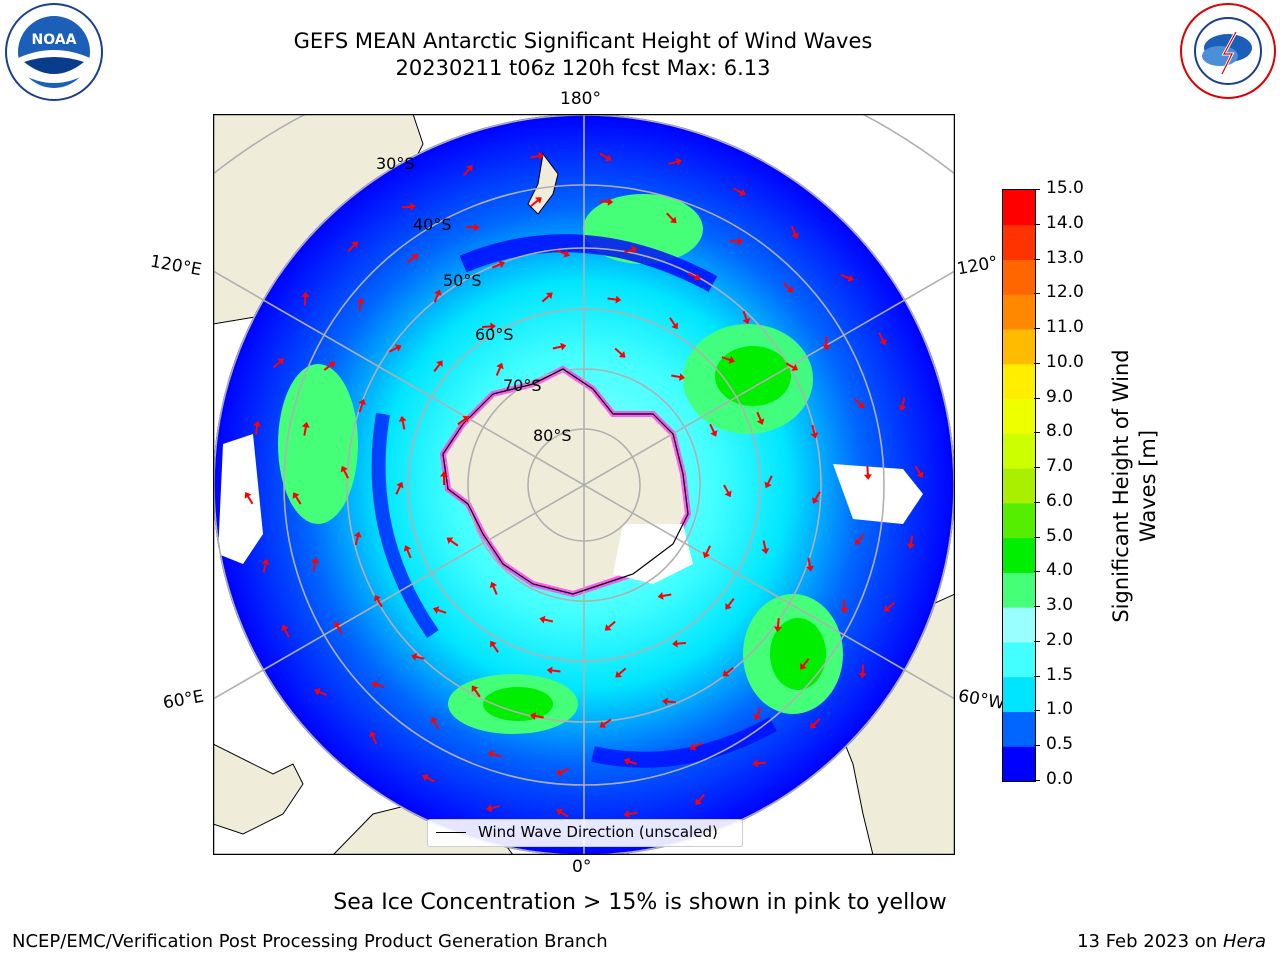 The width and height of the screenshot is (1280, 960). Describe the element at coordinates (432, 224) in the screenshot. I see `lat-label-40s: 40°S` at that location.